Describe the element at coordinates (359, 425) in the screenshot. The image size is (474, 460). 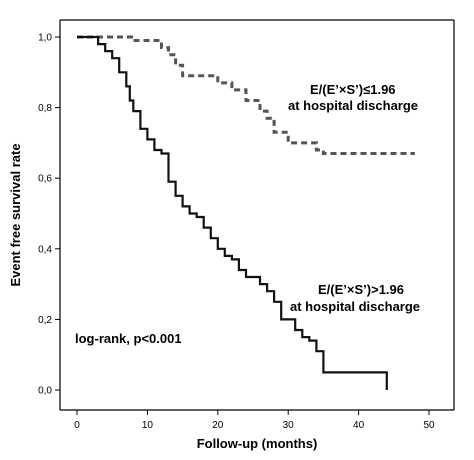
I see `x-tick-label: 40` at that location.